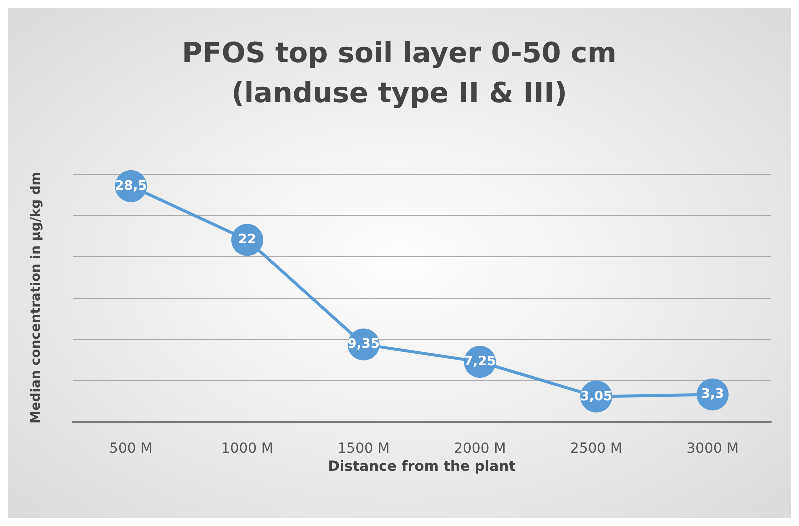 This screenshot has height=526, width=799. Describe the element at coordinates (131, 449) in the screenshot. I see `x-tick-label: 500 M` at that location.